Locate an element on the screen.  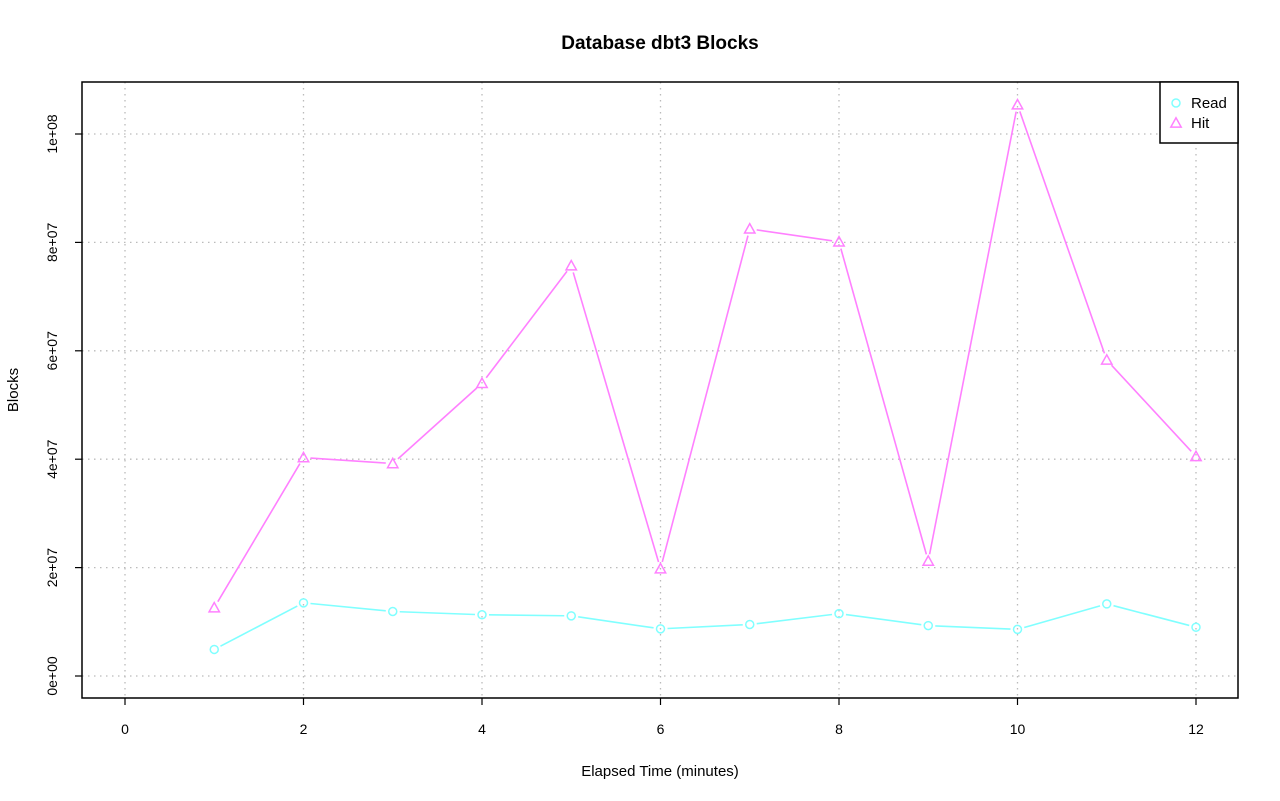
y-axis-label: Blocks is located at coordinates (13, 390).